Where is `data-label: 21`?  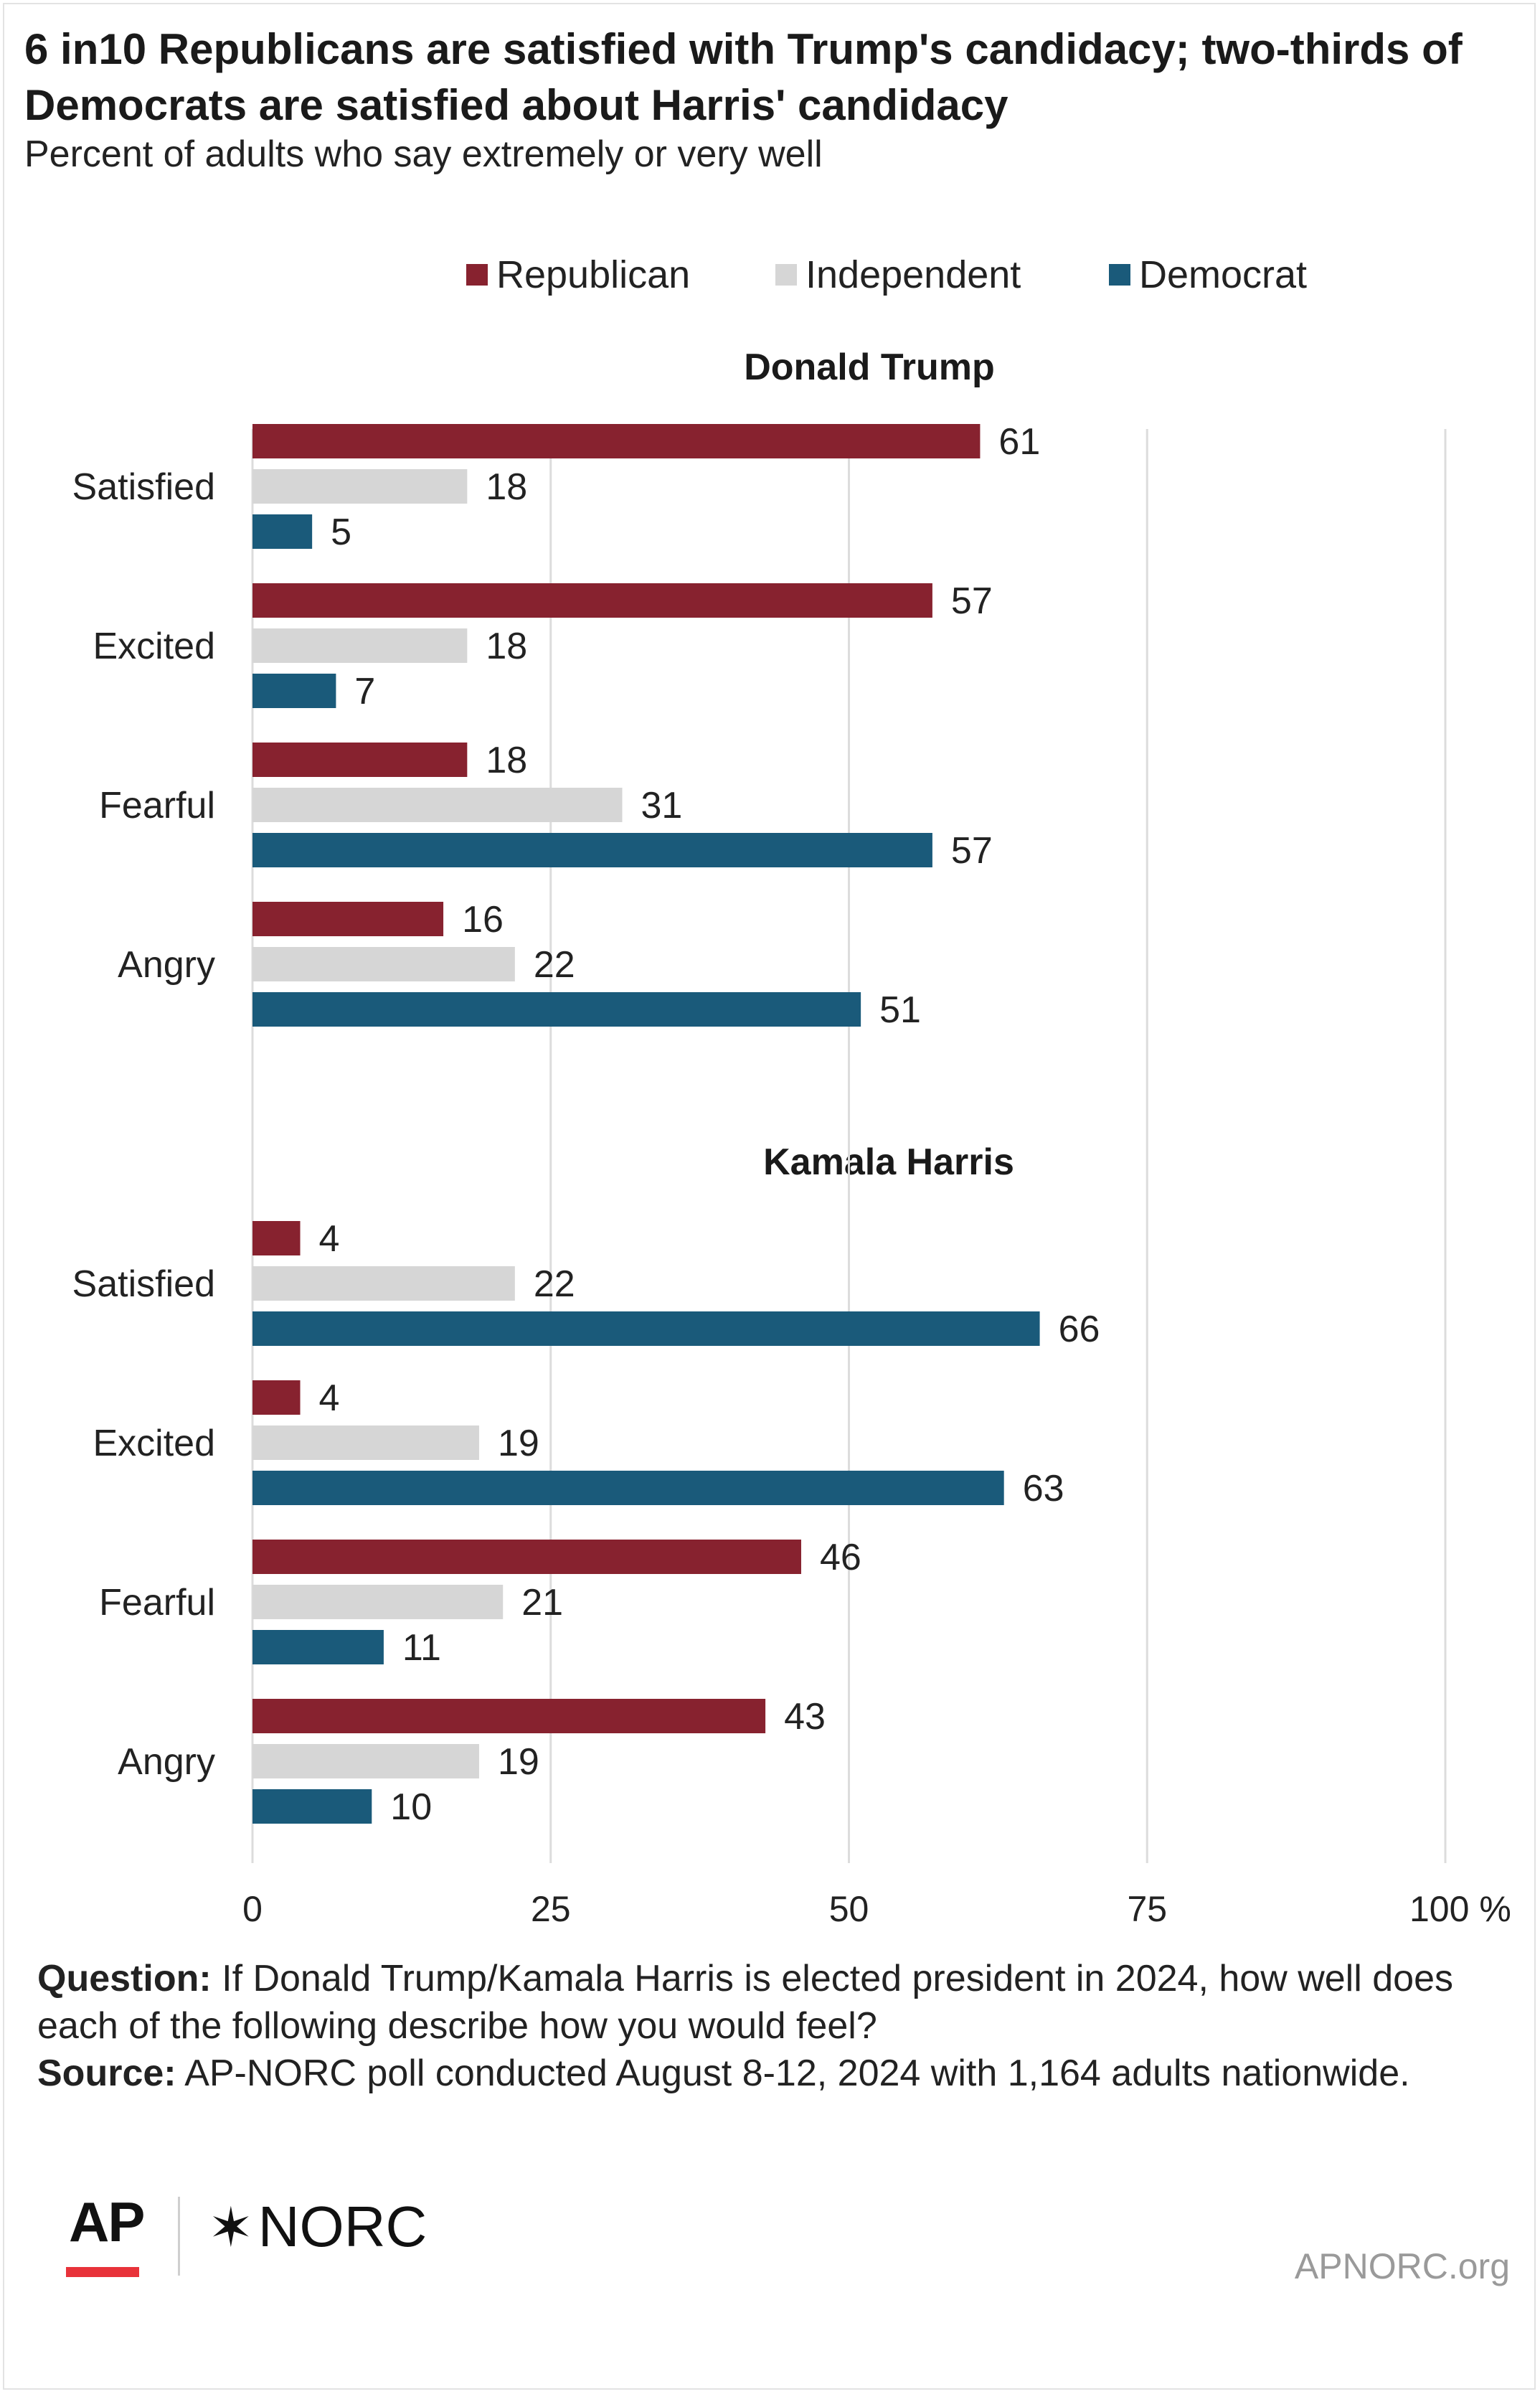 data-label: 21 is located at coordinates (542, 1603).